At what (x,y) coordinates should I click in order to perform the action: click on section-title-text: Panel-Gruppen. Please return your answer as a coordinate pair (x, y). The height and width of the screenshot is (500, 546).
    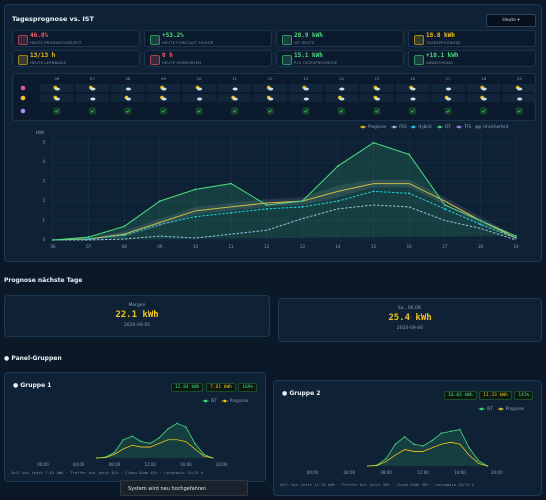
    Looking at the image, I should click on (36, 358).